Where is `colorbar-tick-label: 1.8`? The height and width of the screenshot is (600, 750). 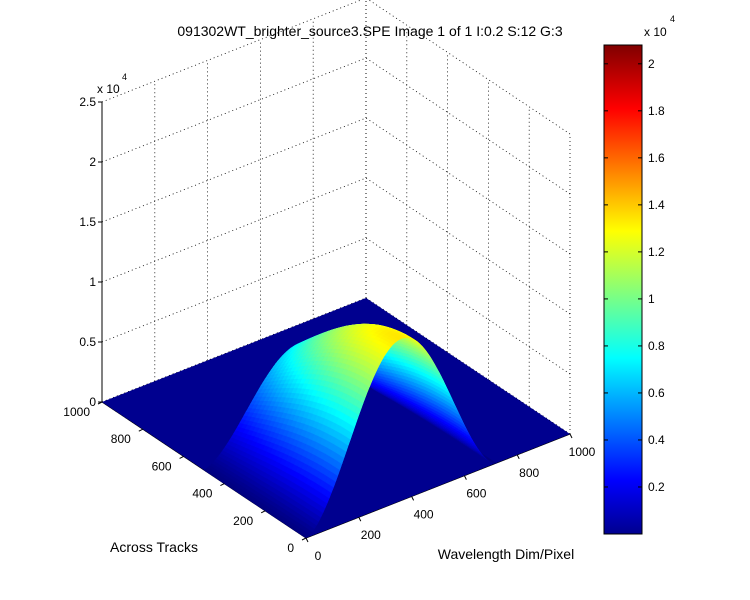 colorbar-tick-label: 1.8 is located at coordinates (656, 111).